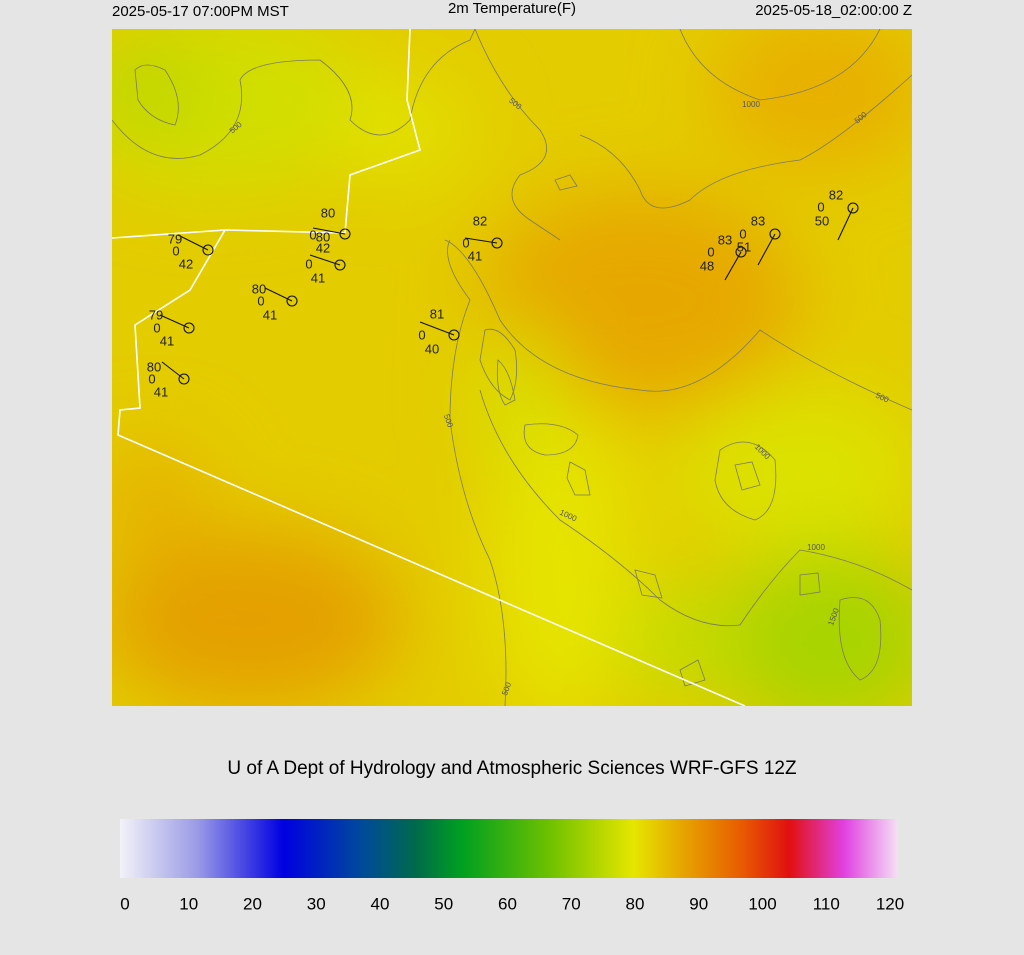 Image resolution: width=1024 pixels, height=955 pixels. Describe the element at coordinates (890, 903) in the screenshot. I see `colorbar-tick-label: 120` at that location.